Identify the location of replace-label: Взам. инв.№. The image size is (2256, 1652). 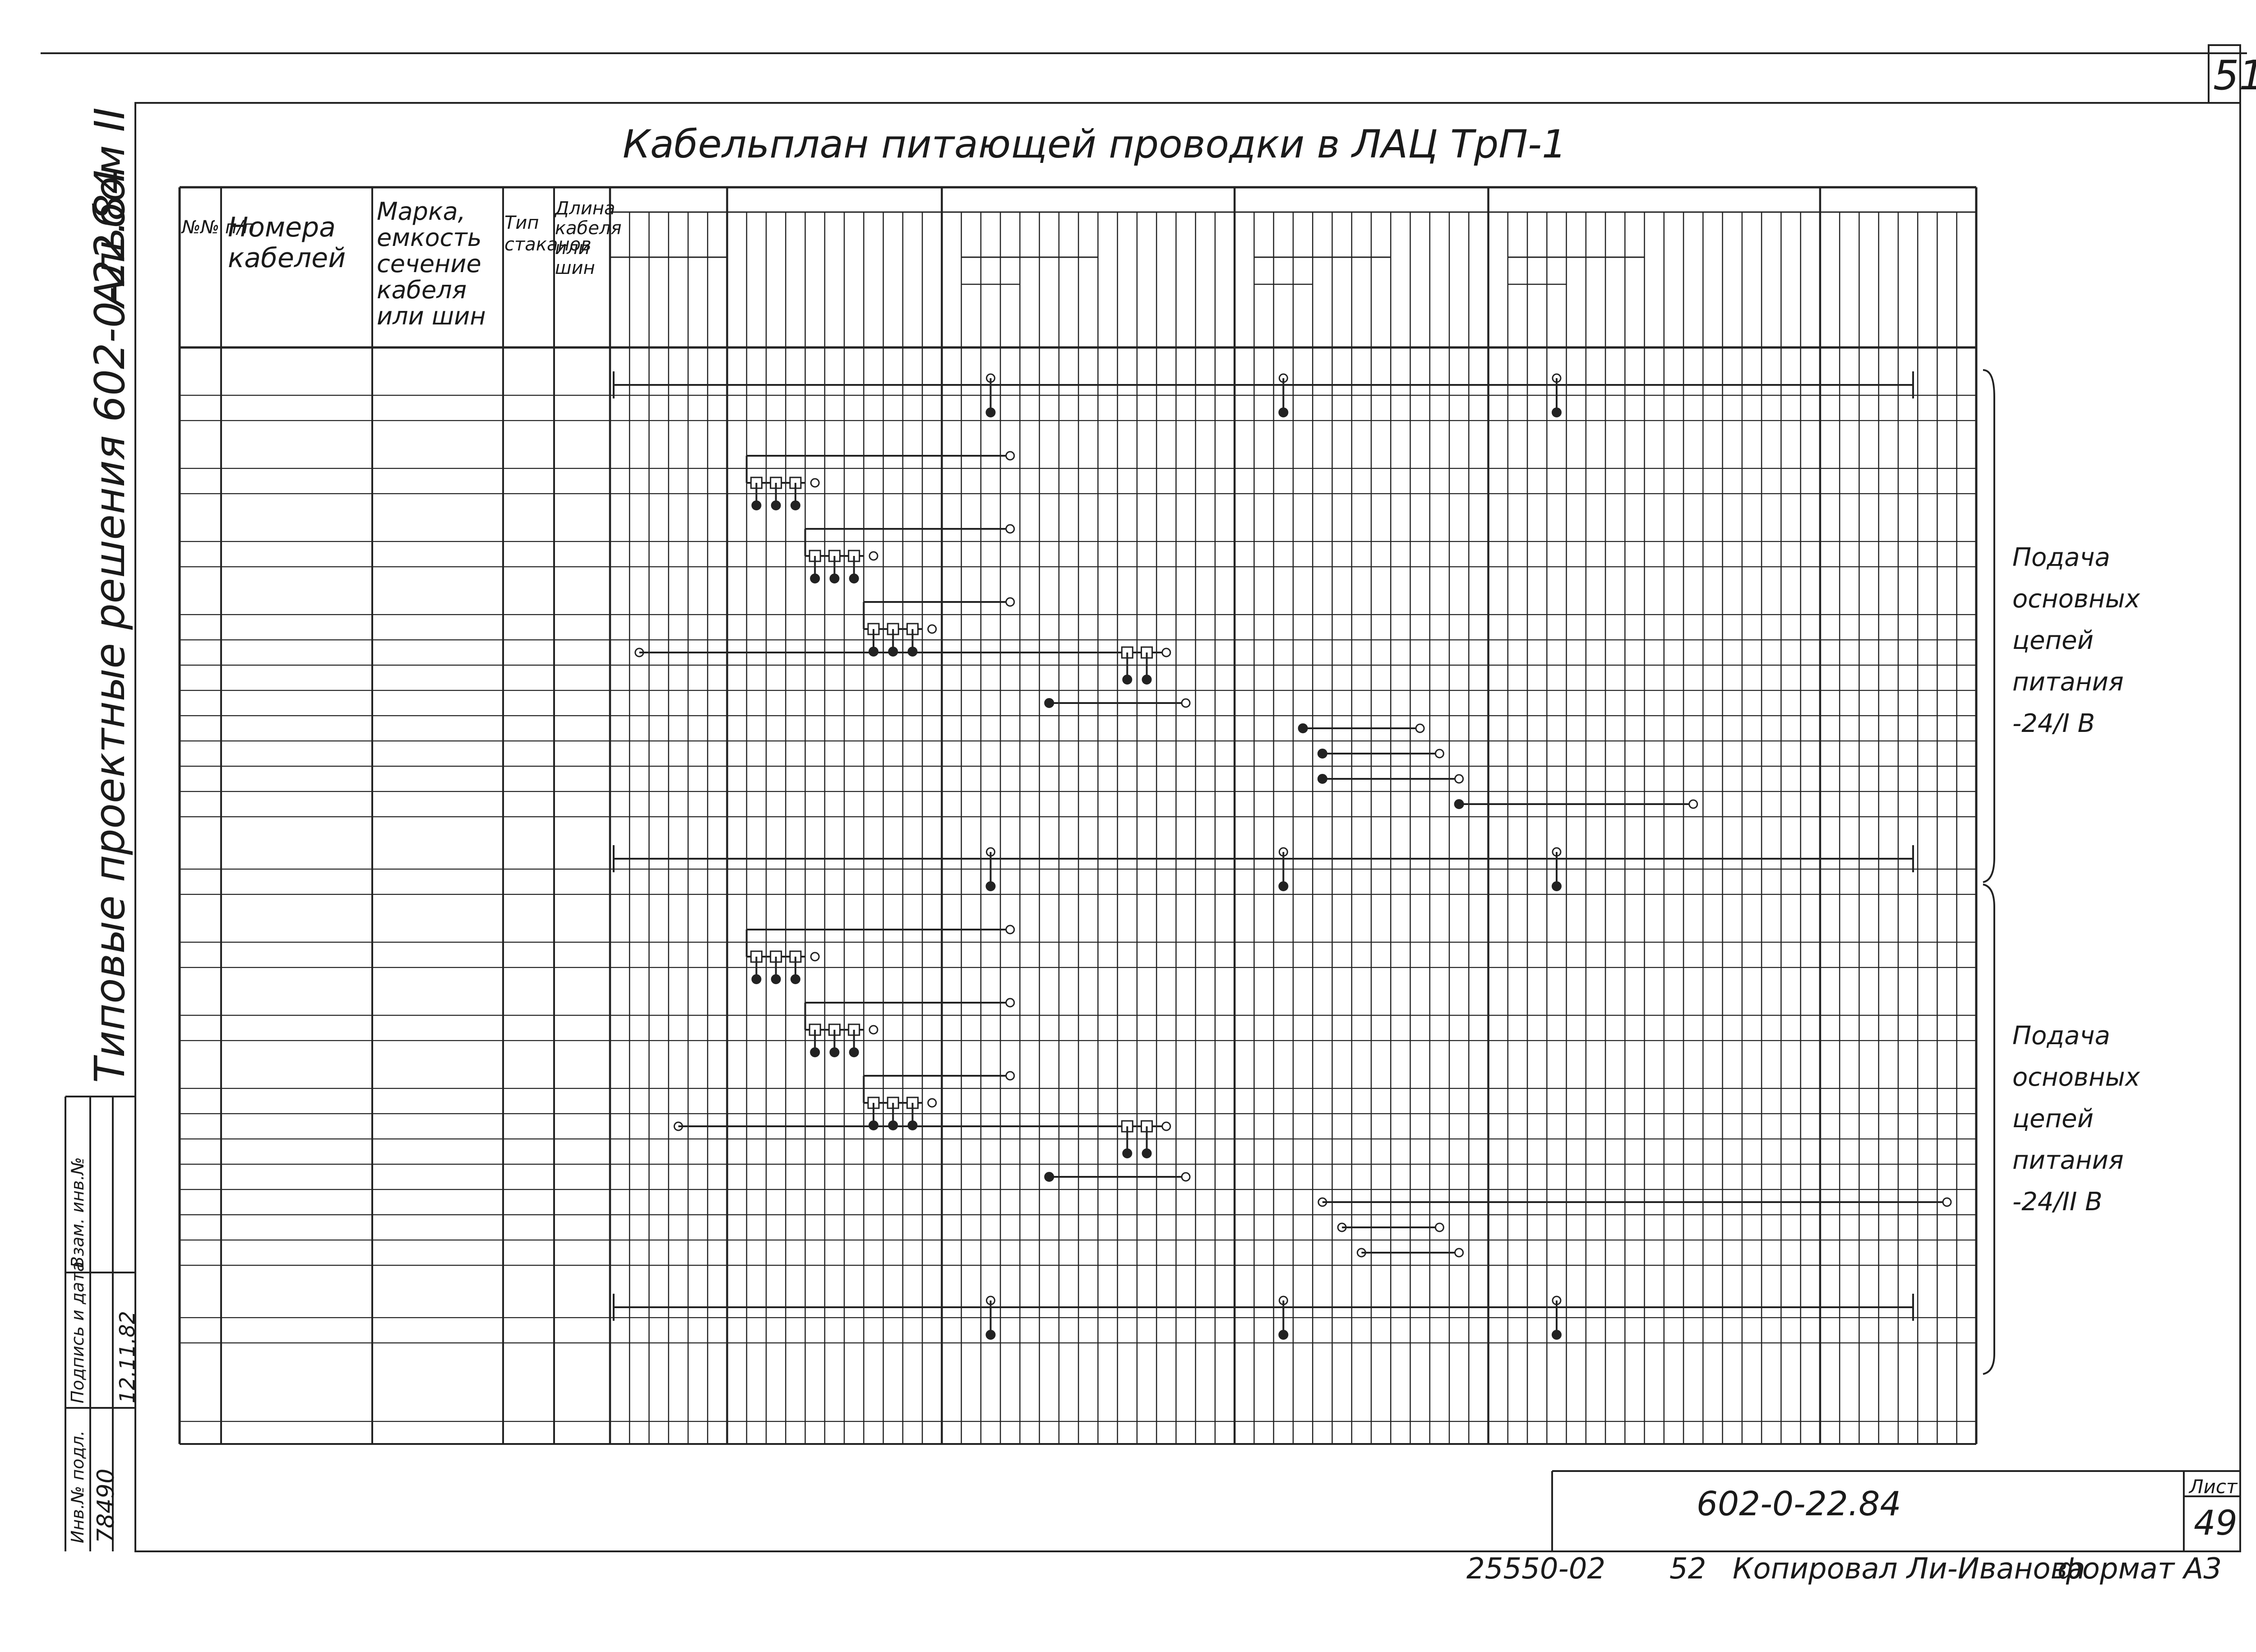
(78, 1212).